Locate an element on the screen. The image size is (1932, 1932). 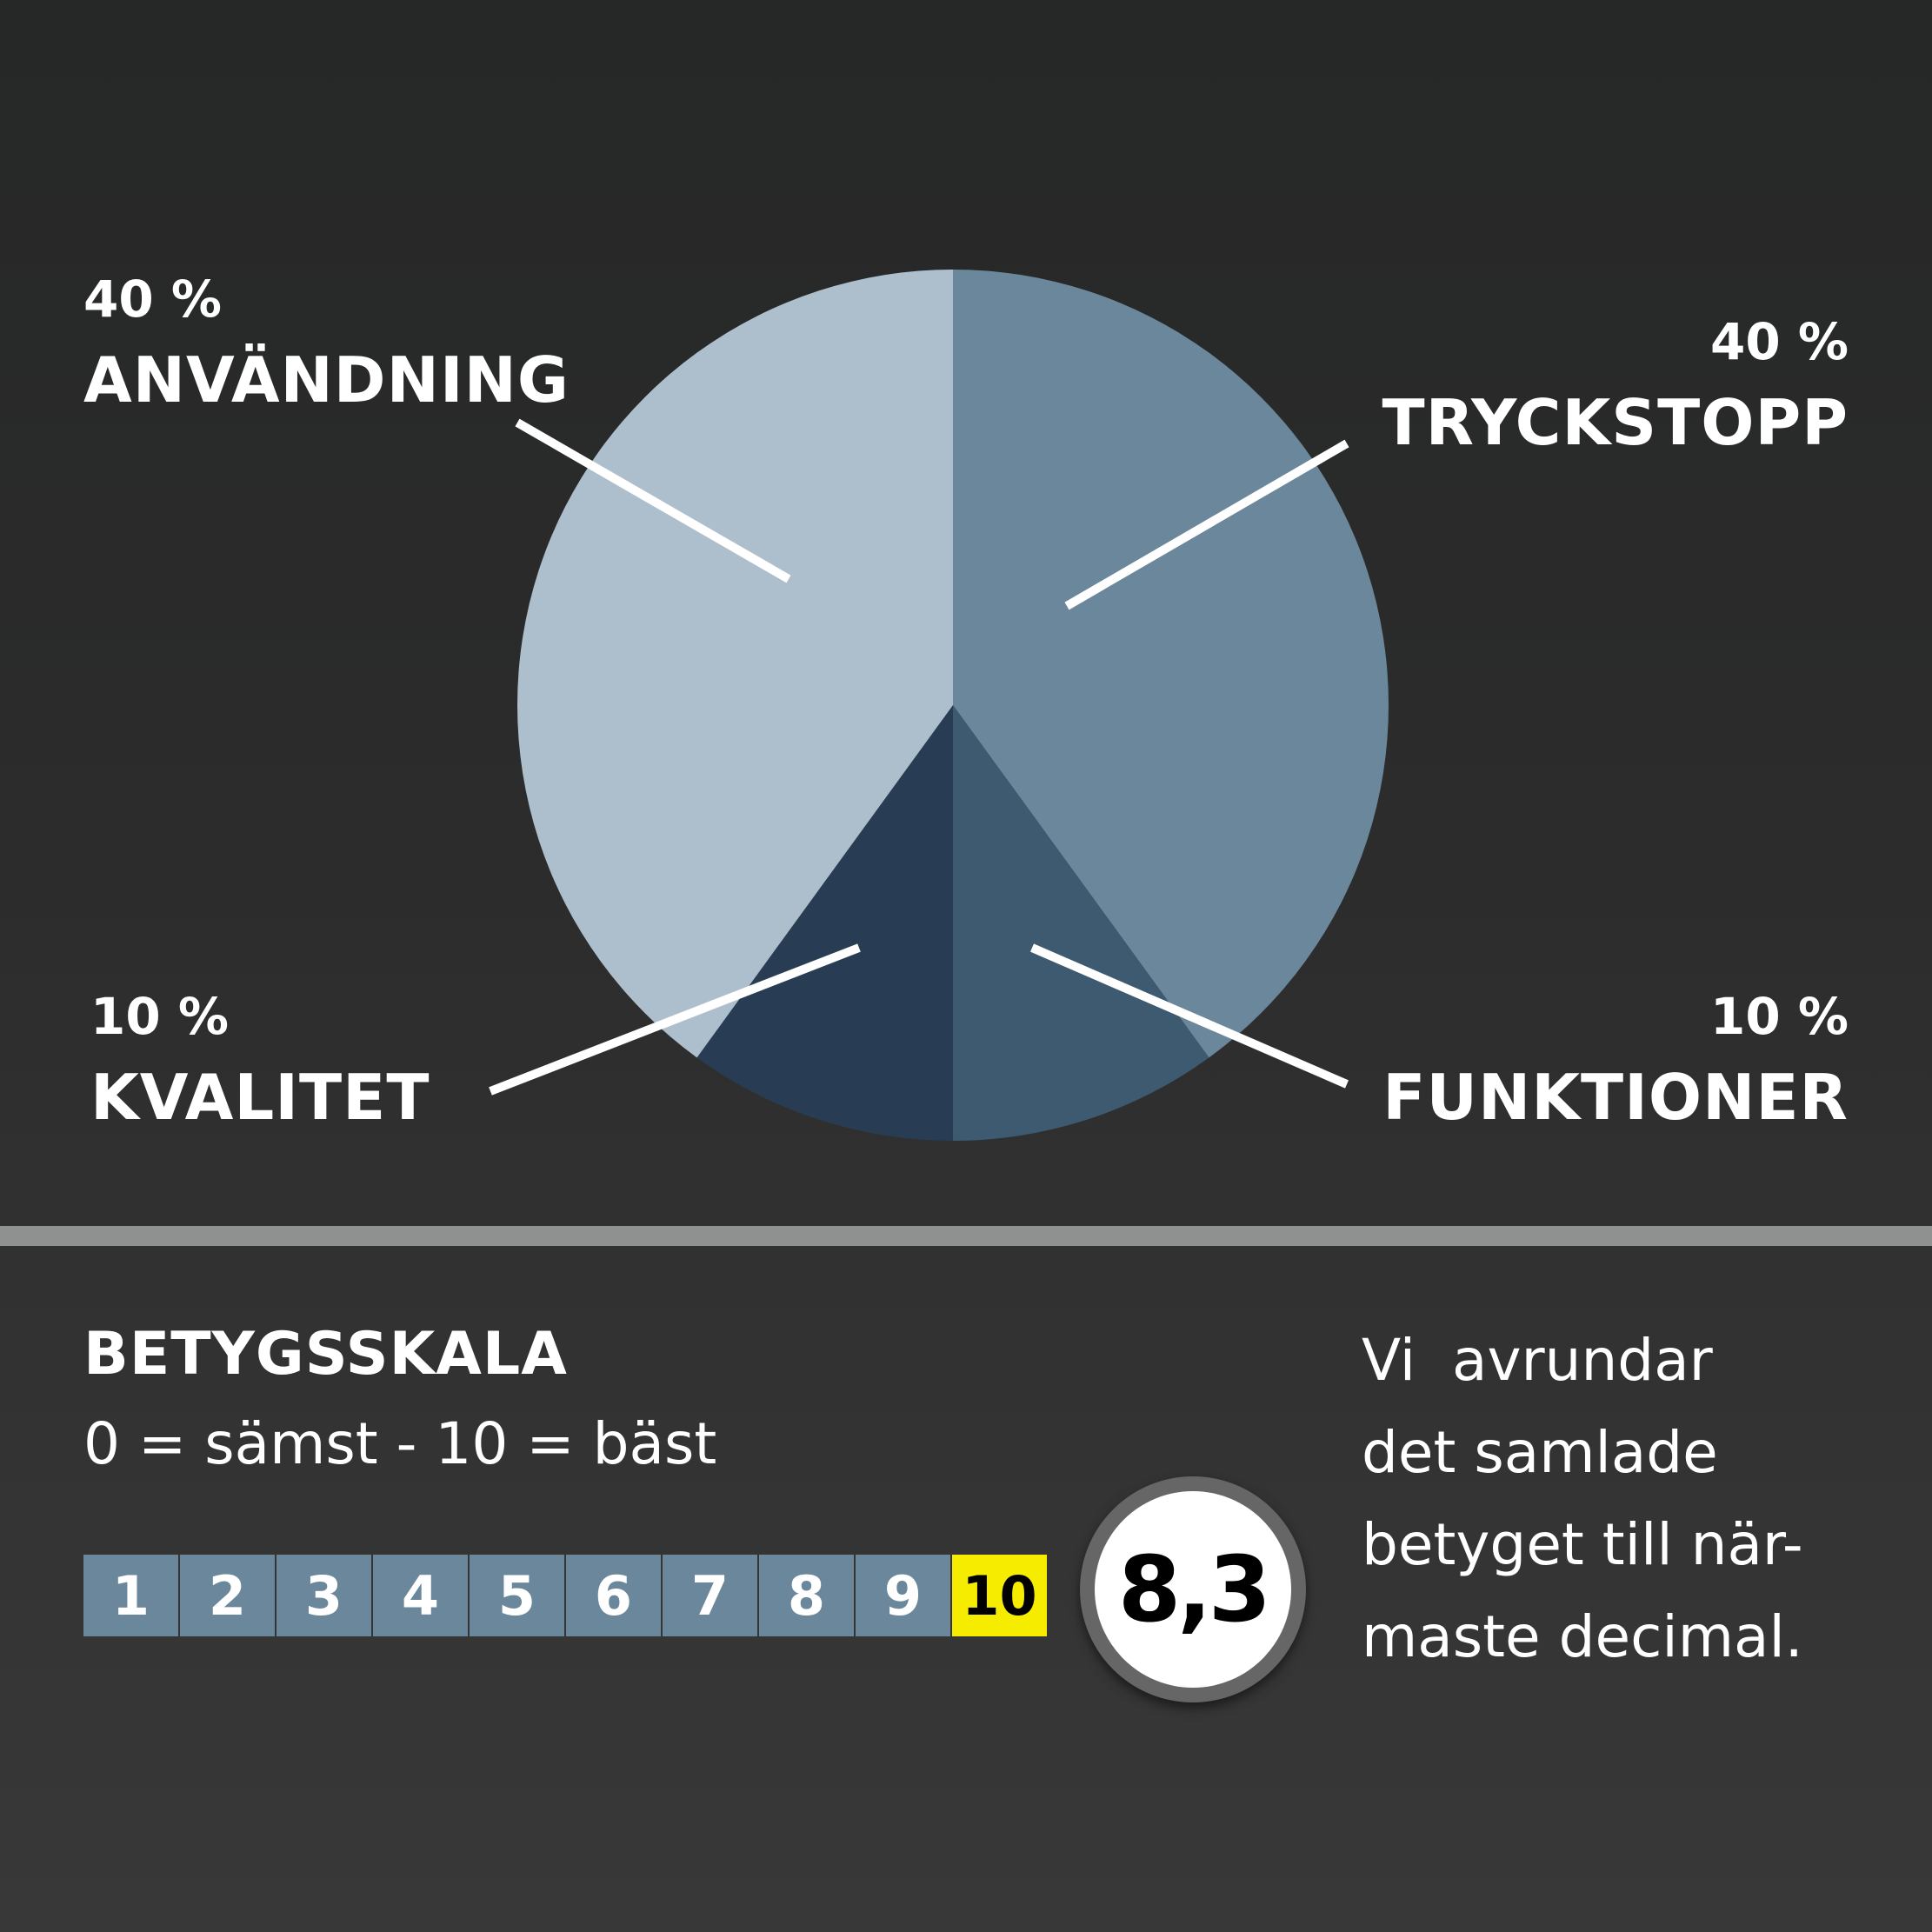
score-value: 8,3 is located at coordinates (1193, 1589).